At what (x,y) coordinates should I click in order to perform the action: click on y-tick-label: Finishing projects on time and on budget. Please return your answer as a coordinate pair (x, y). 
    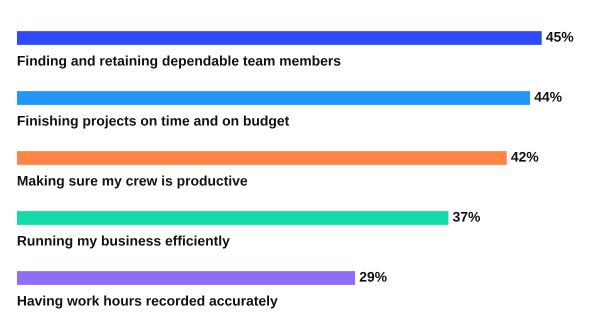
    Looking at the image, I should click on (154, 122).